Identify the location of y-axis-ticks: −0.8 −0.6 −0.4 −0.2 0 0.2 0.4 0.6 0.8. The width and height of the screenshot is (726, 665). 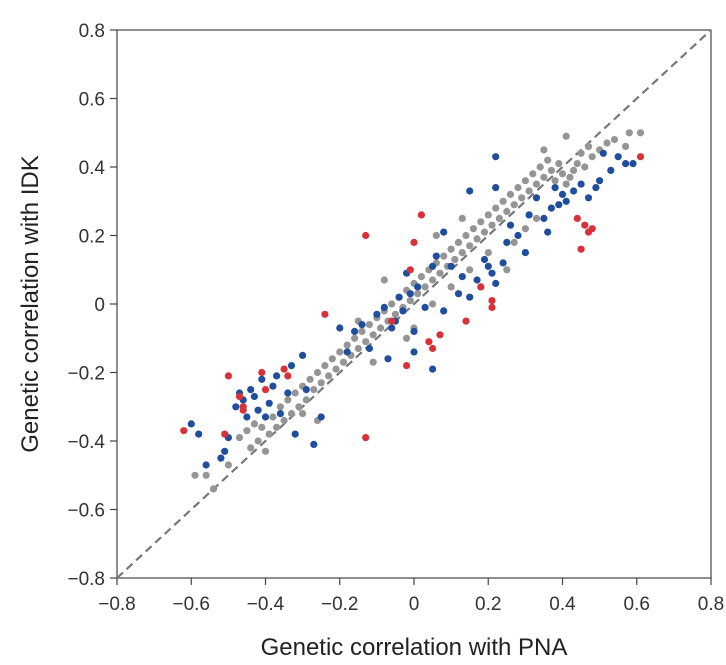
(92, 305).